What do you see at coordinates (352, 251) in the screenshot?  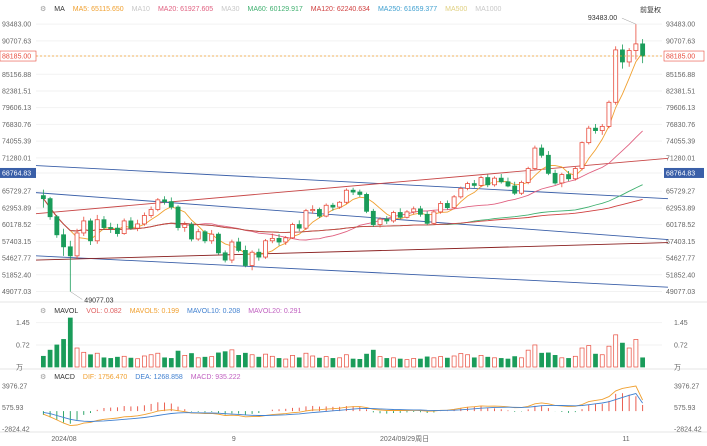 I see `support-line` at bounding box center [352, 251].